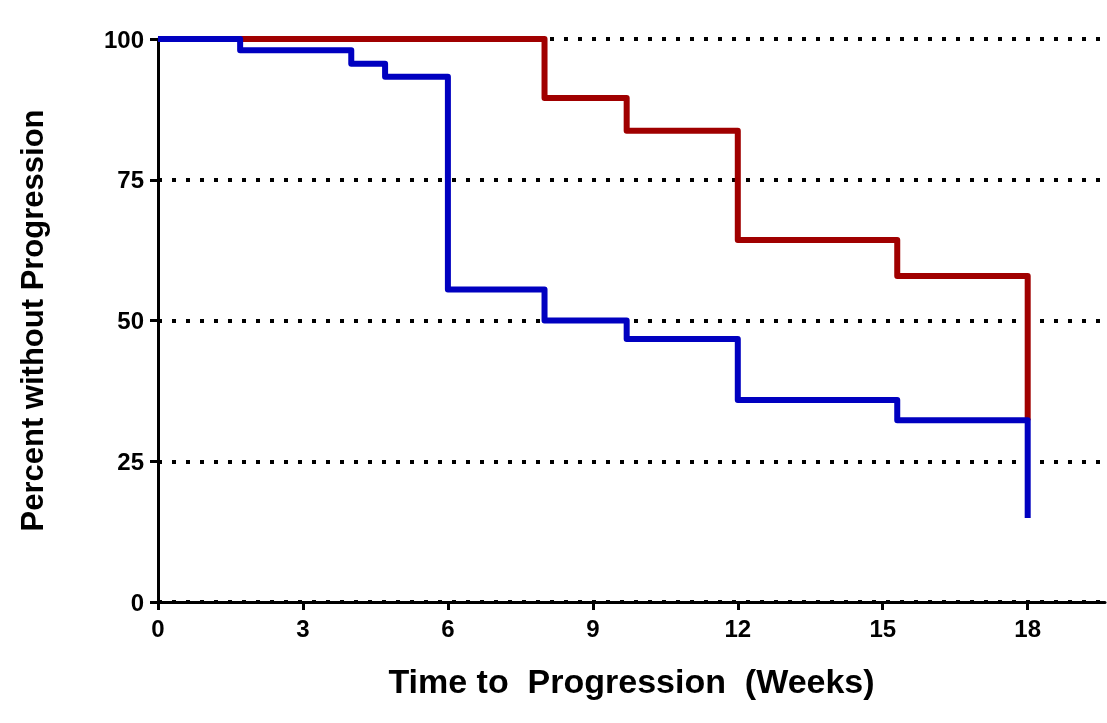 The width and height of the screenshot is (1107, 723). I want to click on x-tick-label: 12, so click(738, 628).